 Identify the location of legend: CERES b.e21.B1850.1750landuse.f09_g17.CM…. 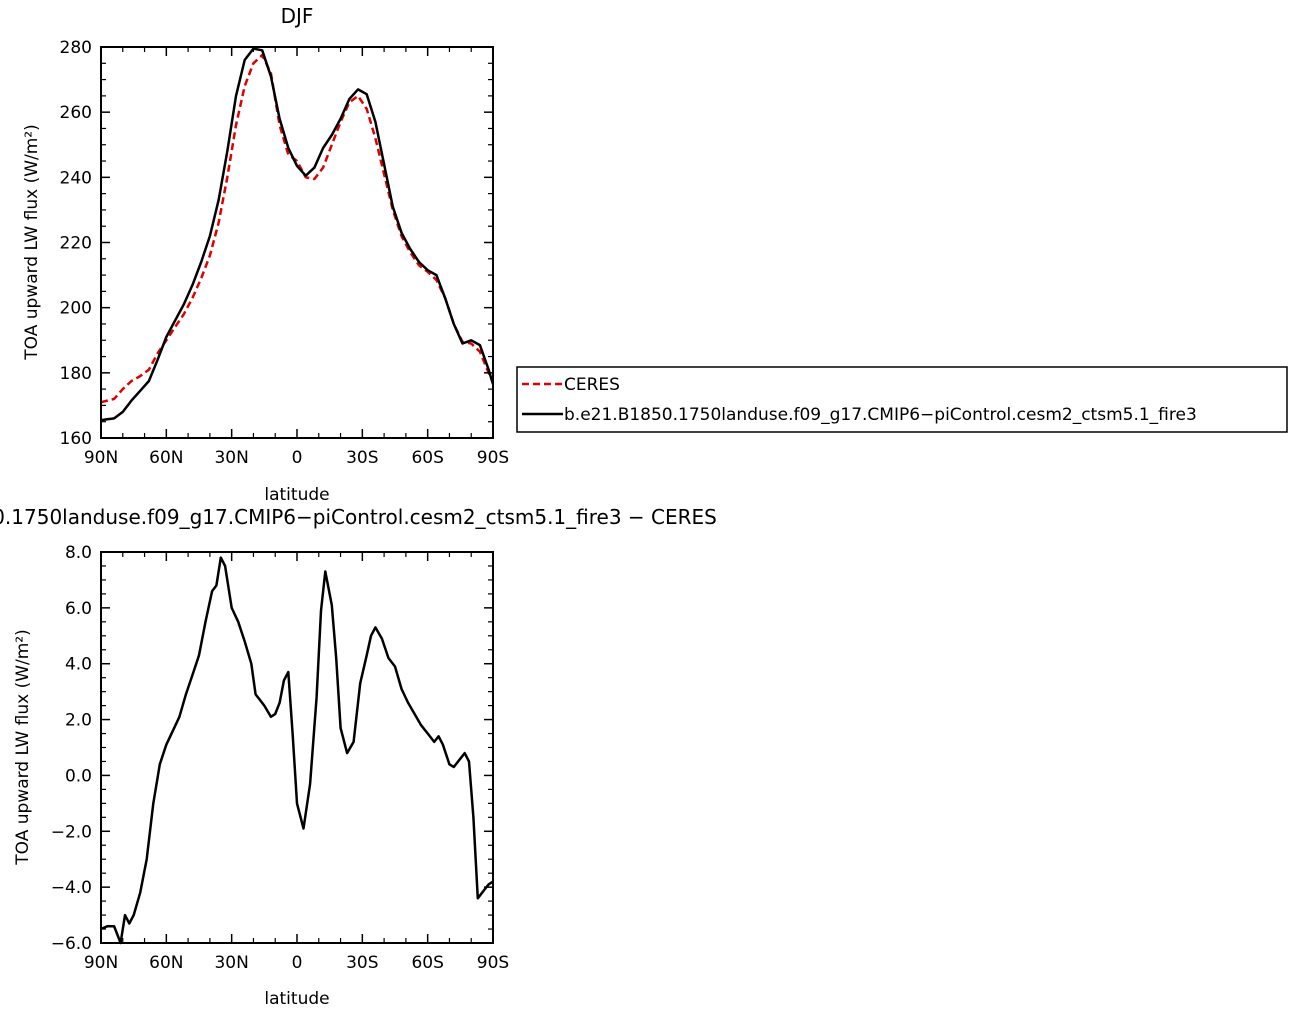
(902, 399).